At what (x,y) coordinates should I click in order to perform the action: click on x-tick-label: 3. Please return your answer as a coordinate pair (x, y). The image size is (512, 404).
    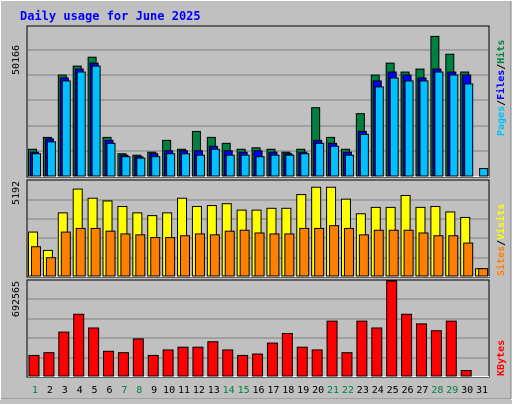
    Looking at the image, I should click on (65, 390).